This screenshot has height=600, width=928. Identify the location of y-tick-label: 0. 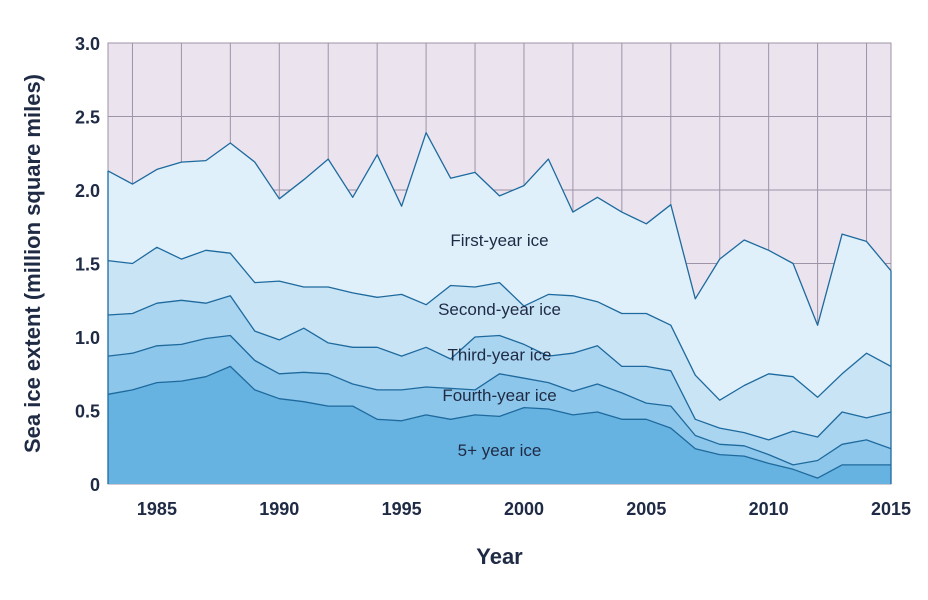
(95, 485).